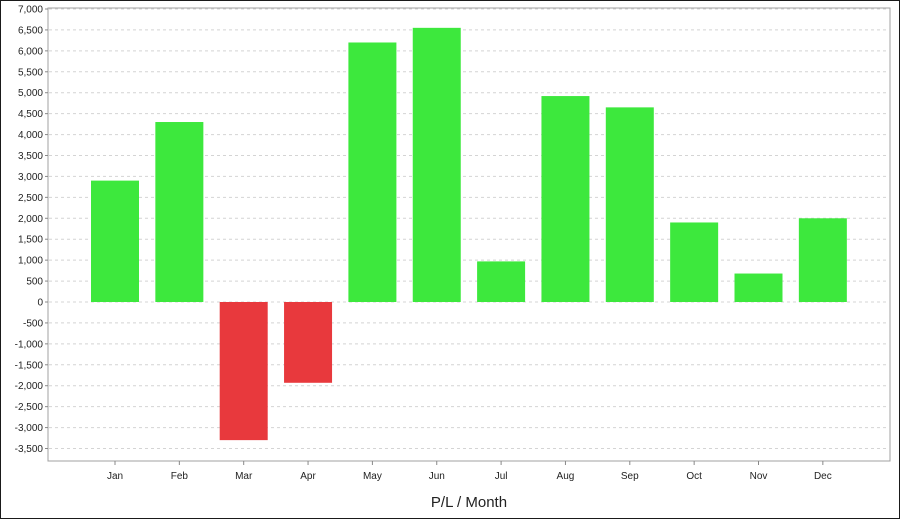 The image size is (900, 519). Describe the element at coordinates (372, 476) in the screenshot. I see `x-tick-label: May` at that location.